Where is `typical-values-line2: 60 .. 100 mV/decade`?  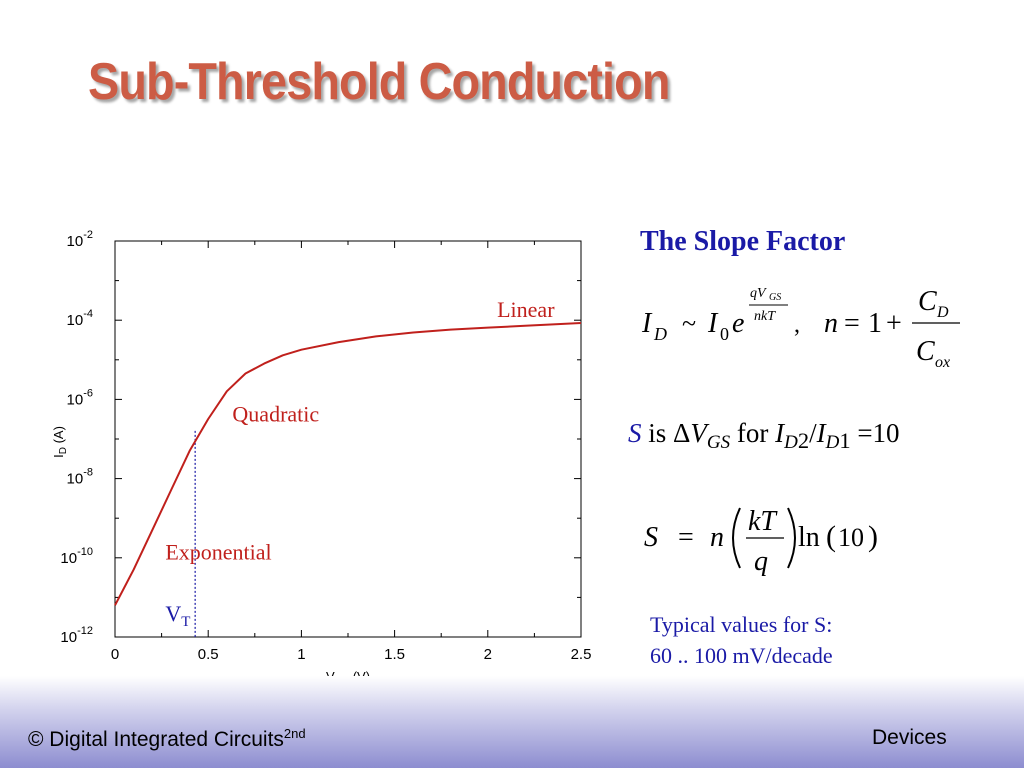
typical-values-line2: 60 .. 100 mV/decade is located at coordinates (741, 655).